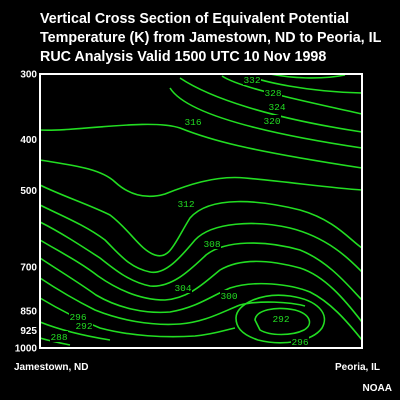  I want to click on y-tick-label: 400, so click(28, 140).